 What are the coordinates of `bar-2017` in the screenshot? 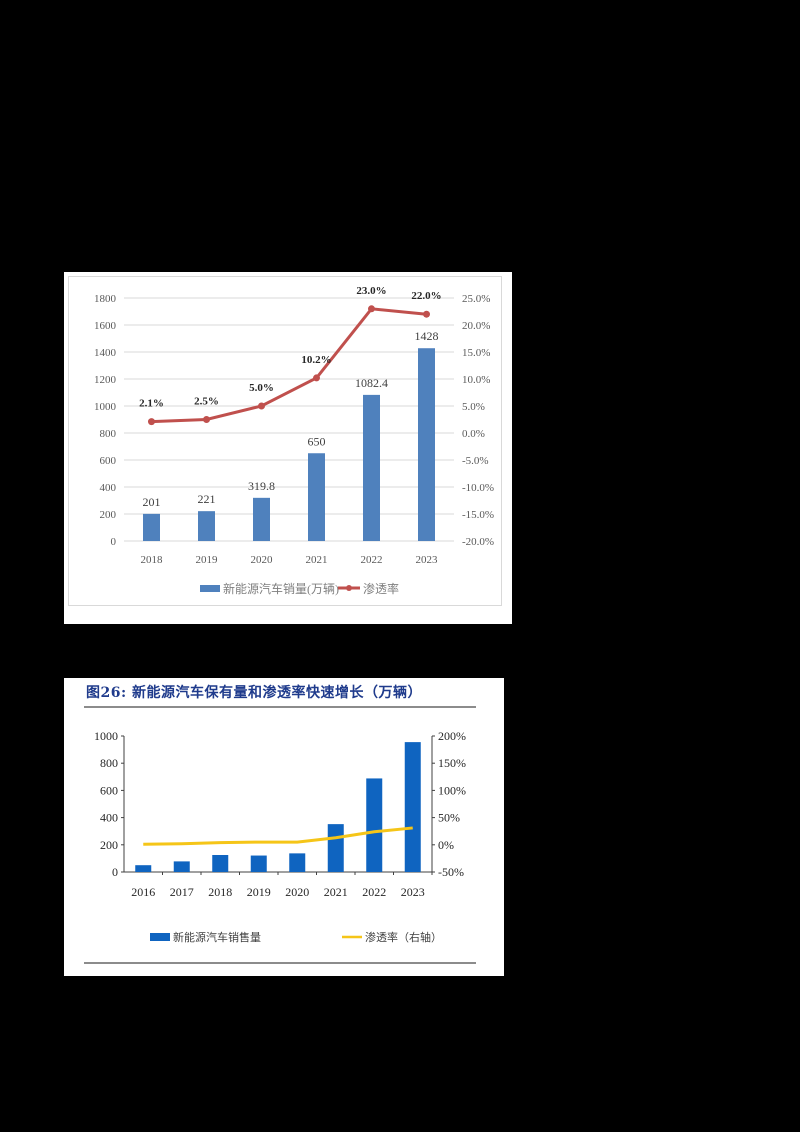 It's located at (181, 866).